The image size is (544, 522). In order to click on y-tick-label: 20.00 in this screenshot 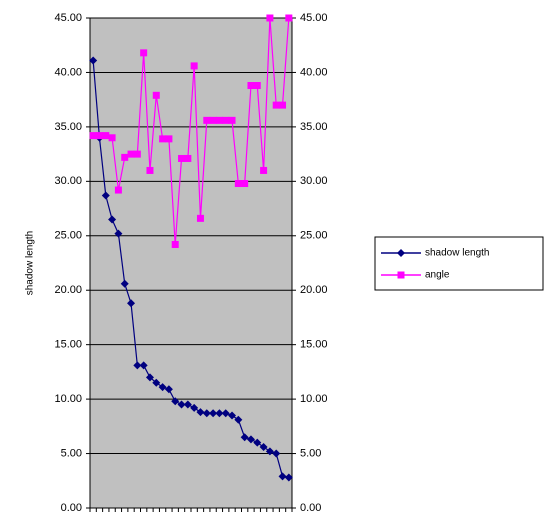, I will do `click(68, 290)`.